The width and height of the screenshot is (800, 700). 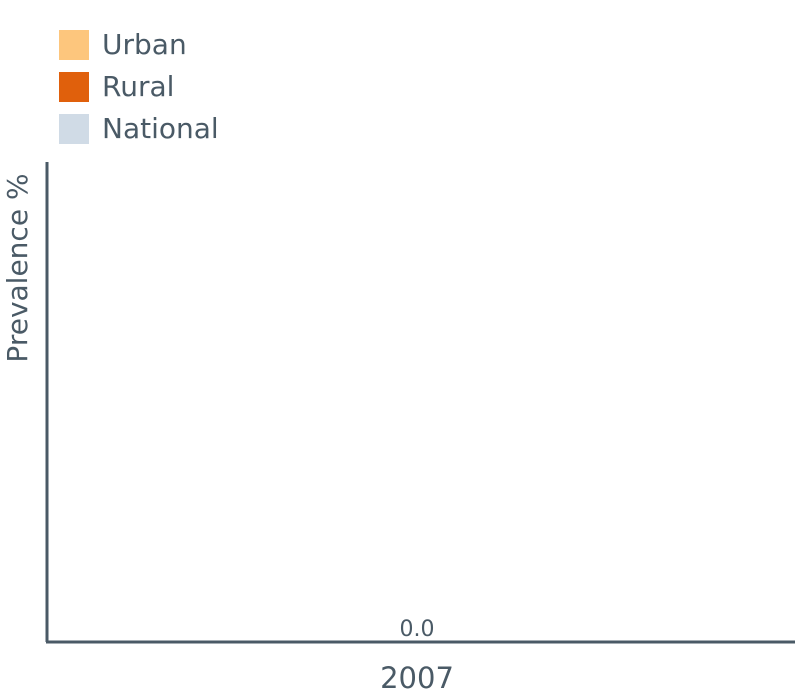 I want to click on legend-label-urban: Urban, so click(x=144, y=44).